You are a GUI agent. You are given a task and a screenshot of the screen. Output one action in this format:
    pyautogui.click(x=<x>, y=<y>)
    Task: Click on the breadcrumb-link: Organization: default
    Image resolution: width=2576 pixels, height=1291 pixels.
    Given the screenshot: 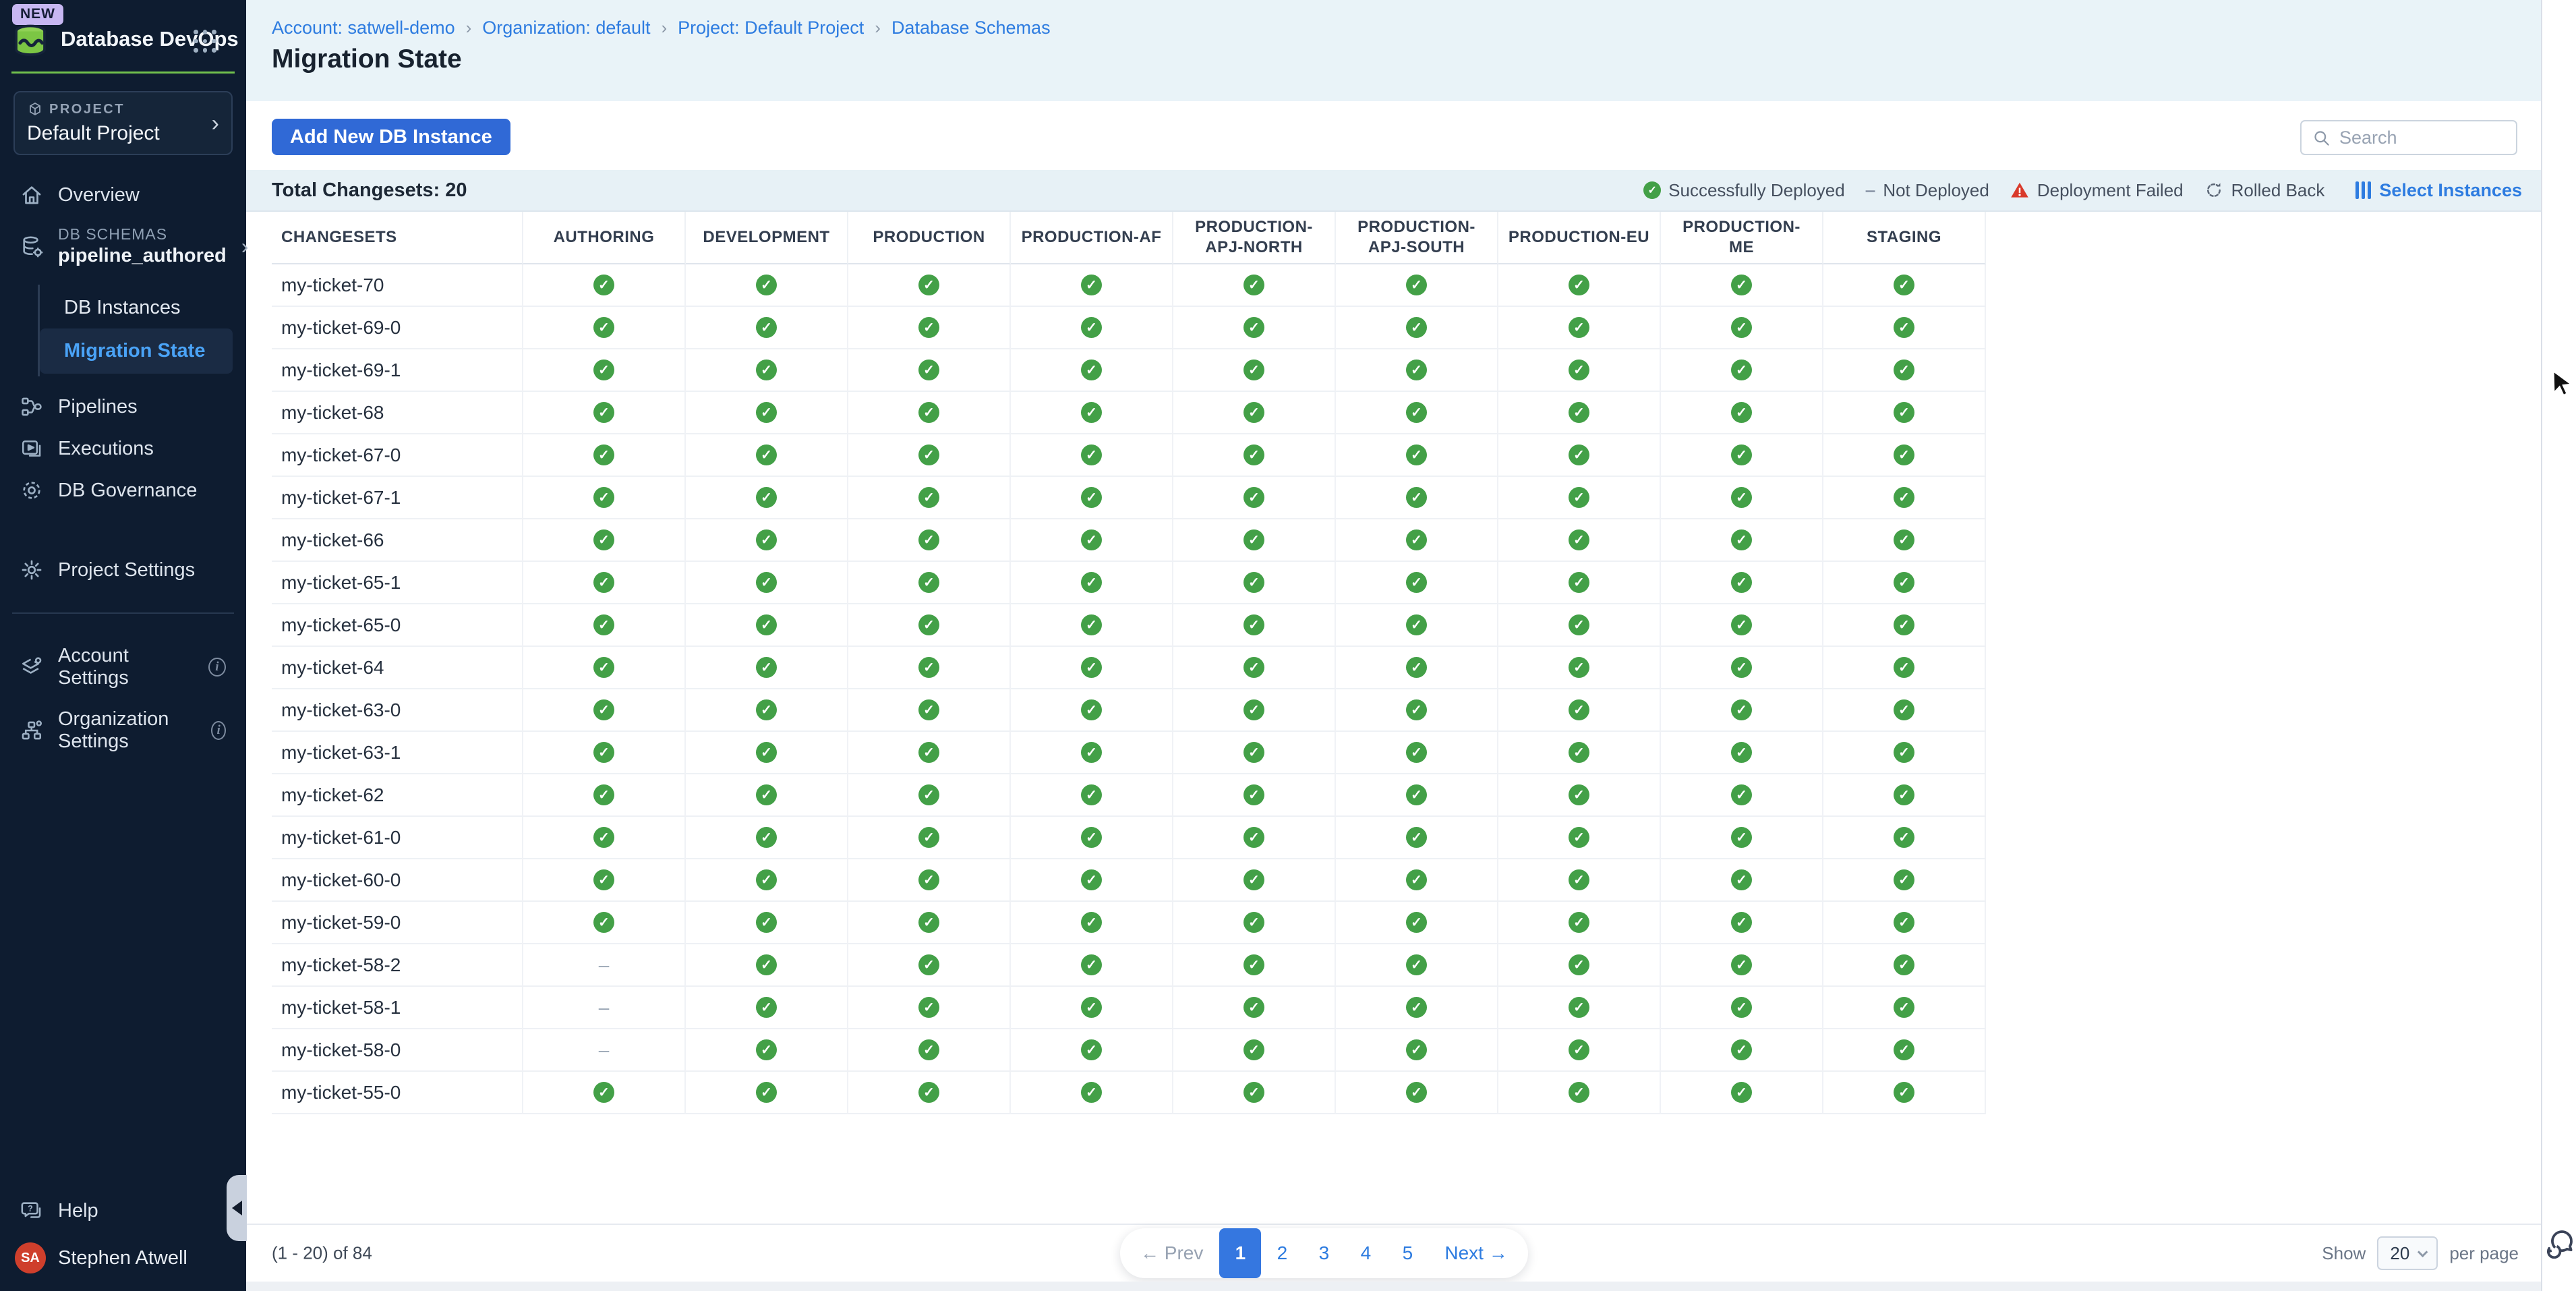 What is the action you would take?
    pyautogui.click(x=566, y=28)
    